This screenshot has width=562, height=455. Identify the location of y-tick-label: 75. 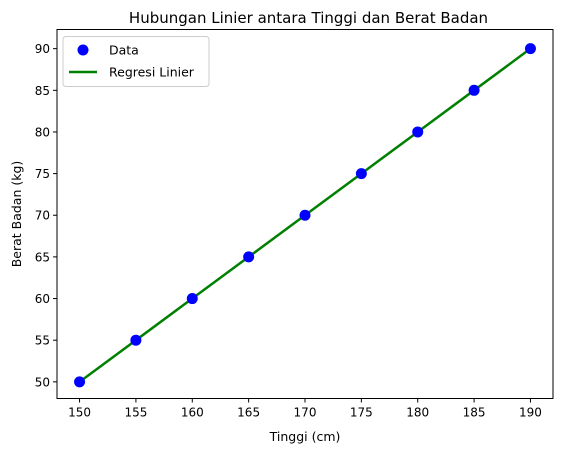
(42, 174).